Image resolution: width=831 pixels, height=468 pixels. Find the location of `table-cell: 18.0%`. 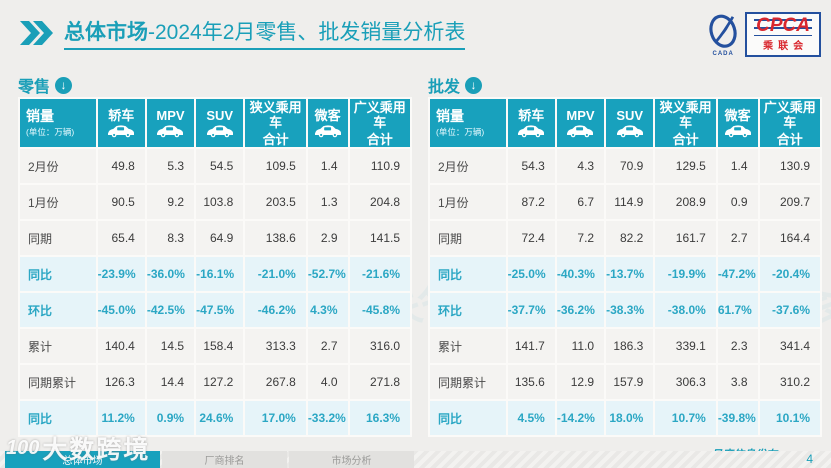

table-cell: 18.0% is located at coordinates (630, 418).